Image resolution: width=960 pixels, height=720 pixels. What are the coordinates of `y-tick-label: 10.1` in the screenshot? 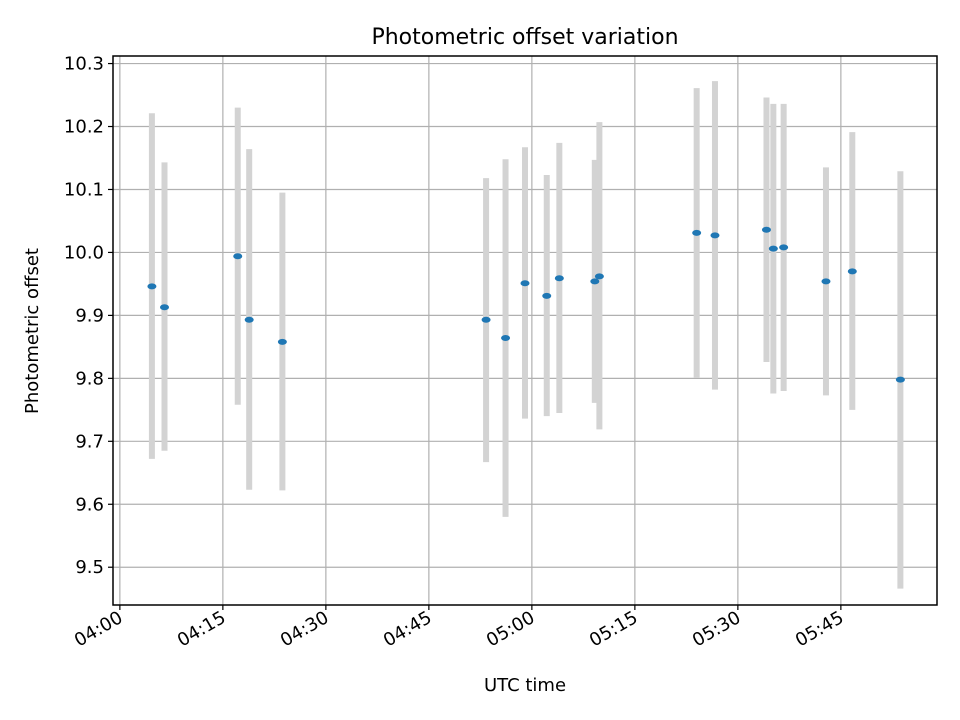 It's located at (84, 189).